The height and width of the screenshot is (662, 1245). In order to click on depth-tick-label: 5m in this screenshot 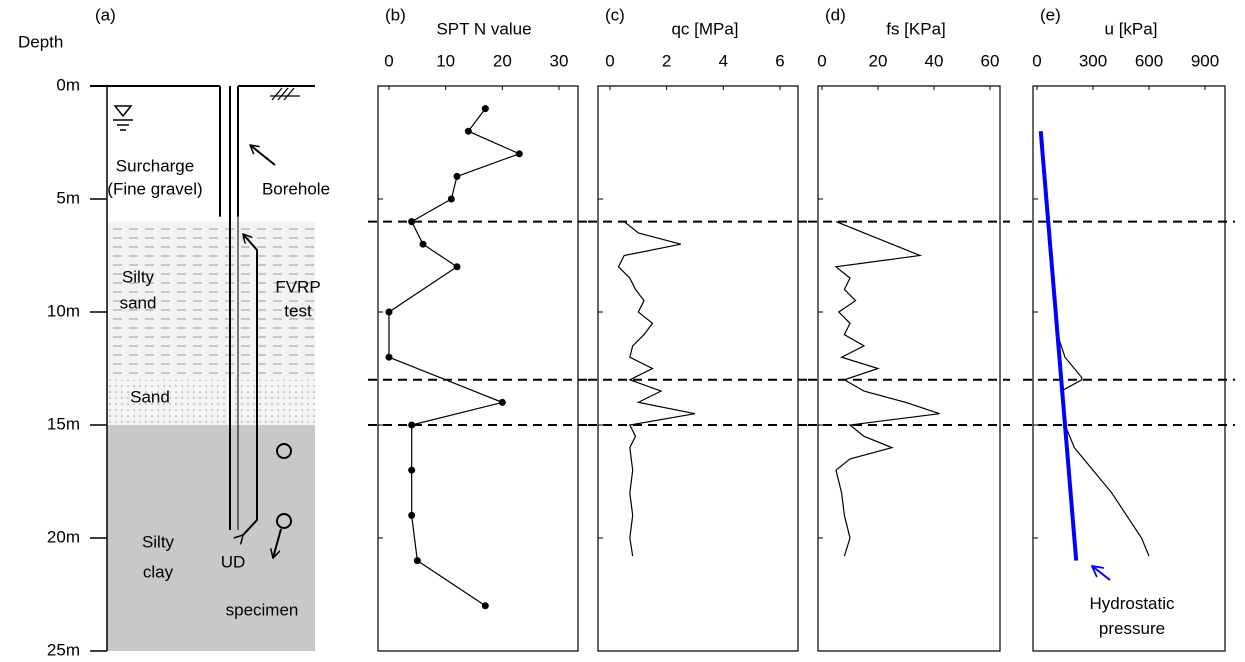, I will do `click(68, 197)`.